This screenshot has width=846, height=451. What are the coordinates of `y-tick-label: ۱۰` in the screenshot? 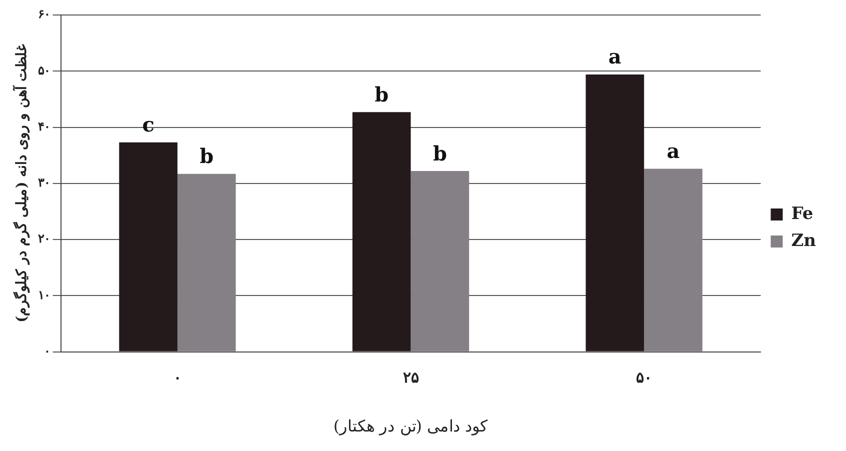 It's located at (44, 295).